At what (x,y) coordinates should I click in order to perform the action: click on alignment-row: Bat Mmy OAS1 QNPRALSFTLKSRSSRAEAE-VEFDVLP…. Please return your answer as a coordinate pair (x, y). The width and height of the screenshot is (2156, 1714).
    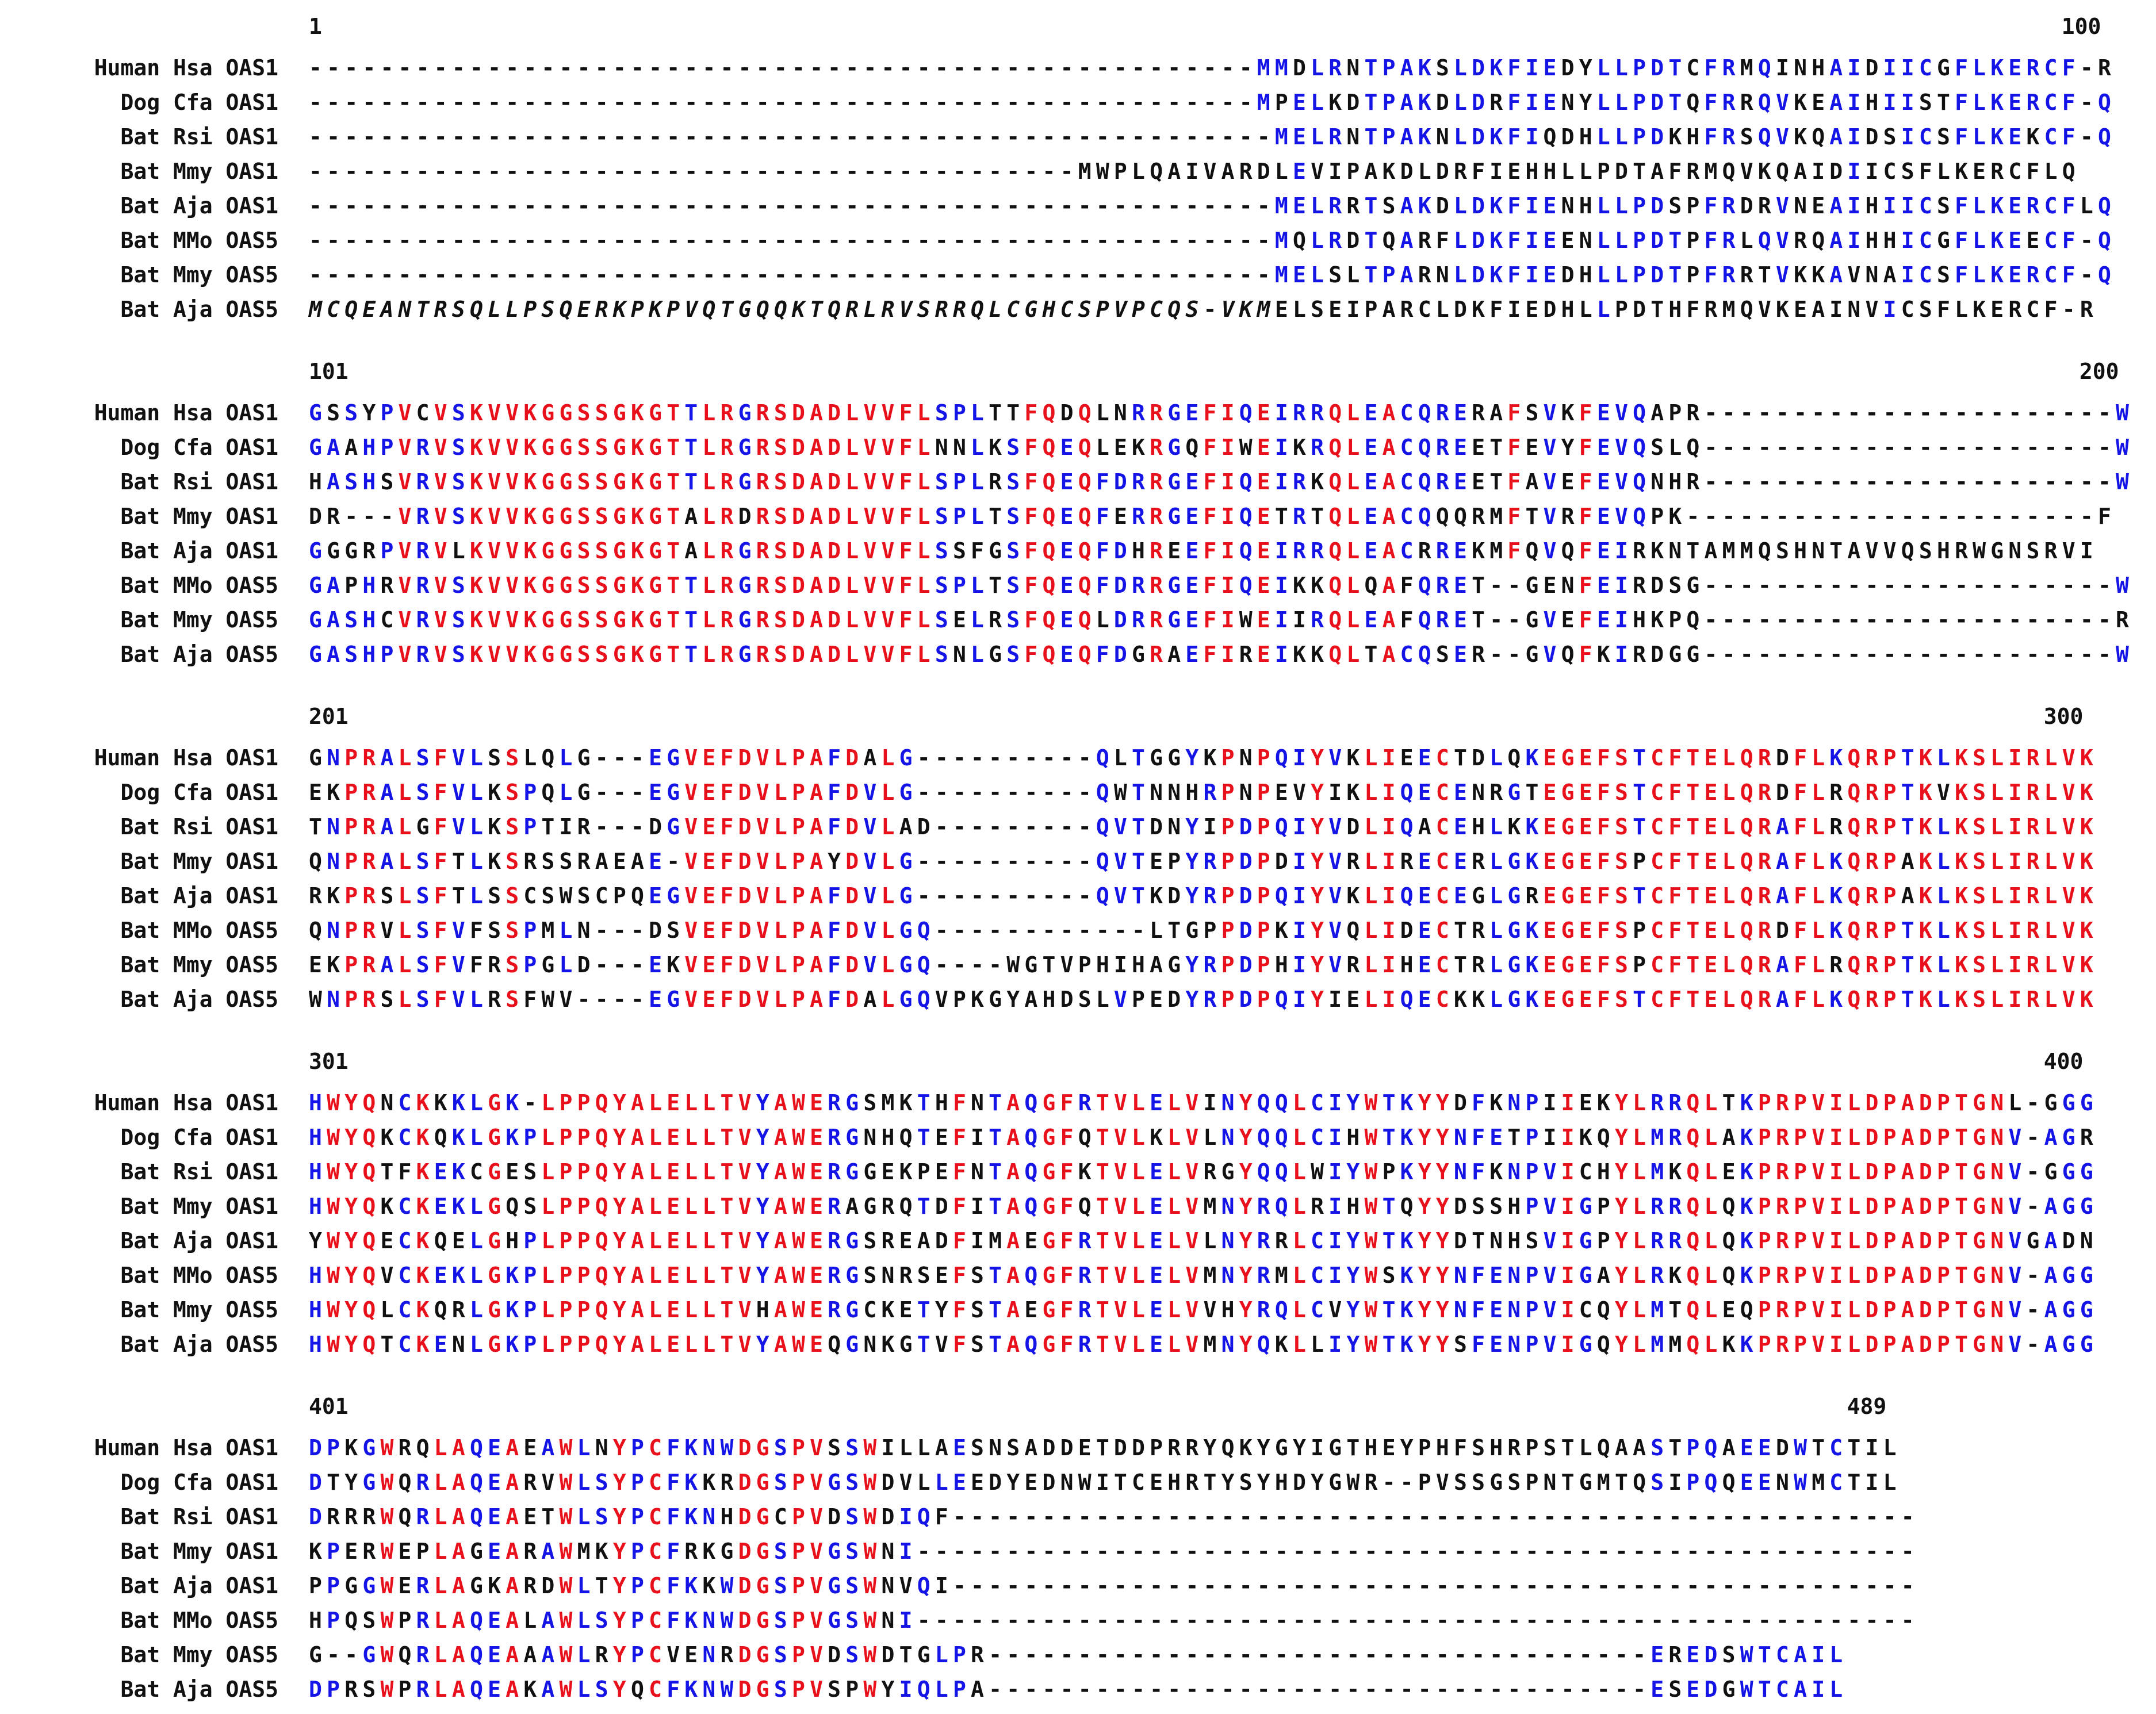
    Looking at the image, I should click on (1078, 861).